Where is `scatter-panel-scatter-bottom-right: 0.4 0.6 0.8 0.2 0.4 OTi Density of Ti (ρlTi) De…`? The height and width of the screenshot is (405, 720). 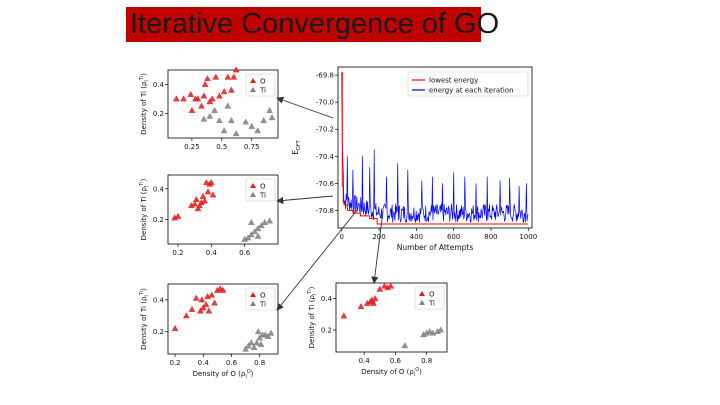 scatter-panel-scatter-bottom-right: 0.4 0.6 0.8 0.2 0.4 OTi Density of Ti (ρlTi) De… is located at coordinates (377, 330).